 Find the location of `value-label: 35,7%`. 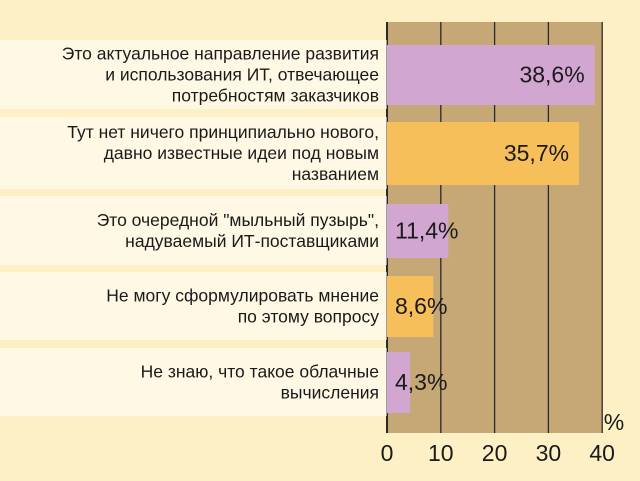

value-label: 35,7% is located at coordinates (536, 153).